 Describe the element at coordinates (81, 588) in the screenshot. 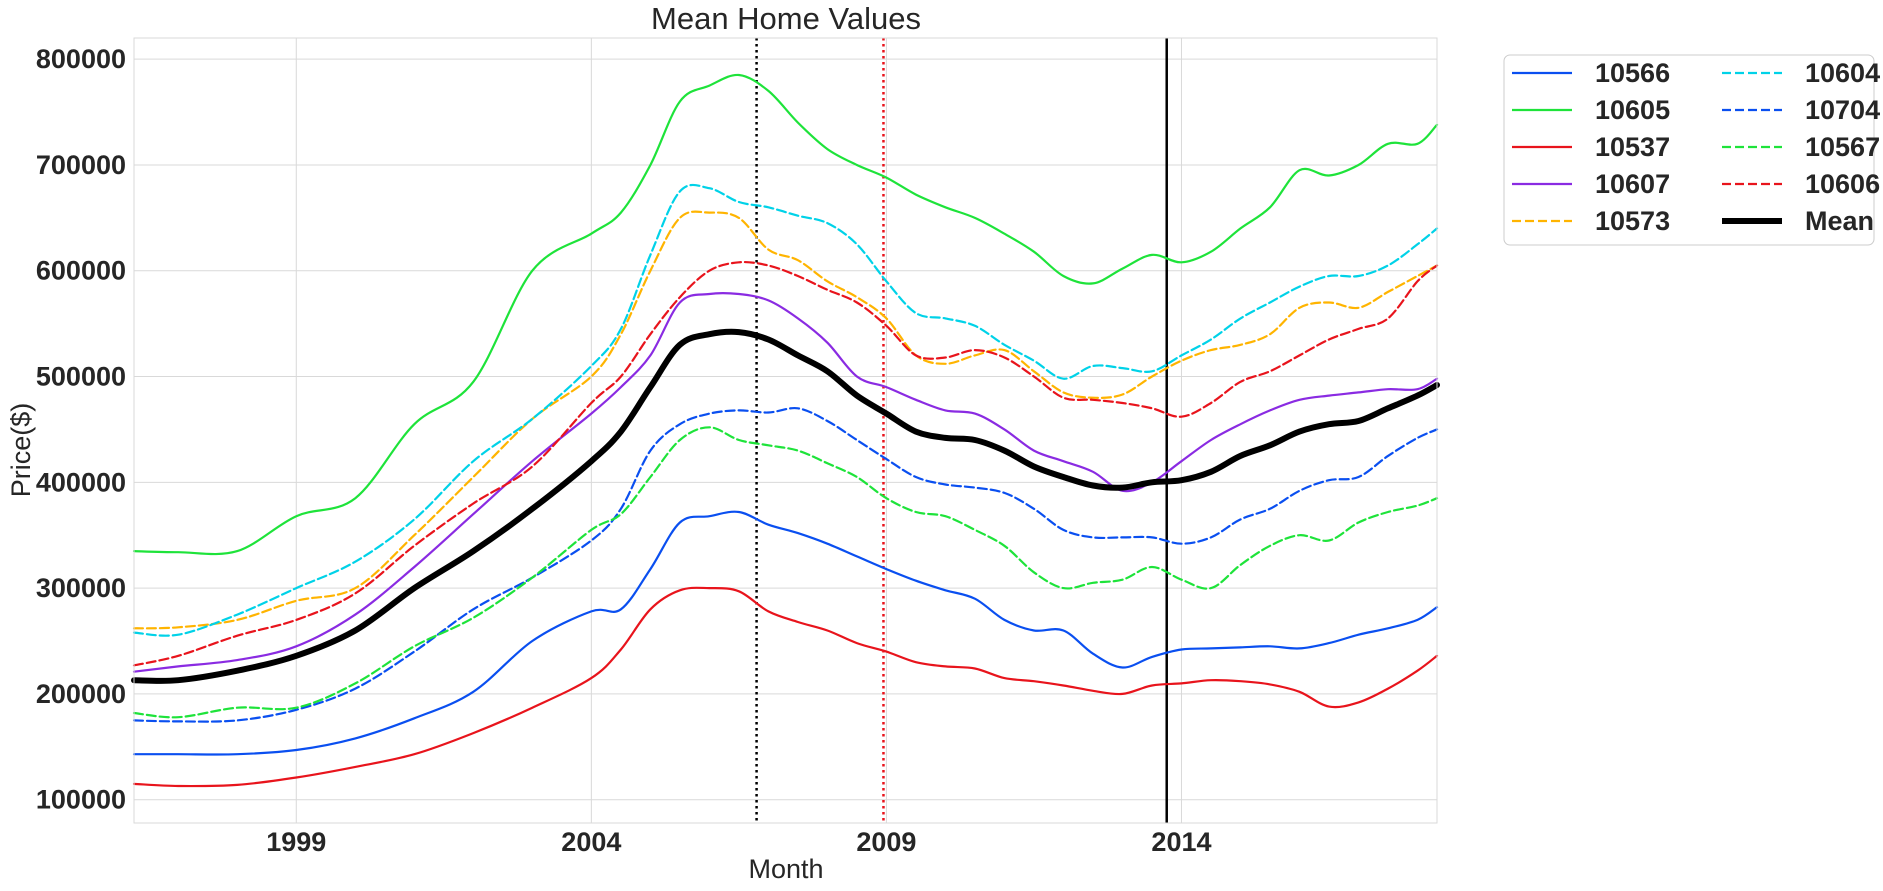

I see `y-tick-label: 300000` at that location.